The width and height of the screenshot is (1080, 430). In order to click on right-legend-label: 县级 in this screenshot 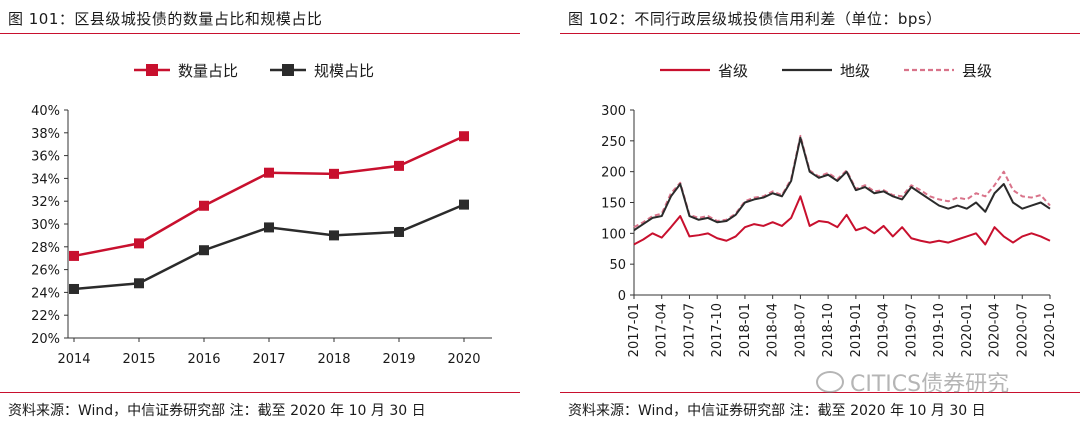, I will do `click(977, 71)`.